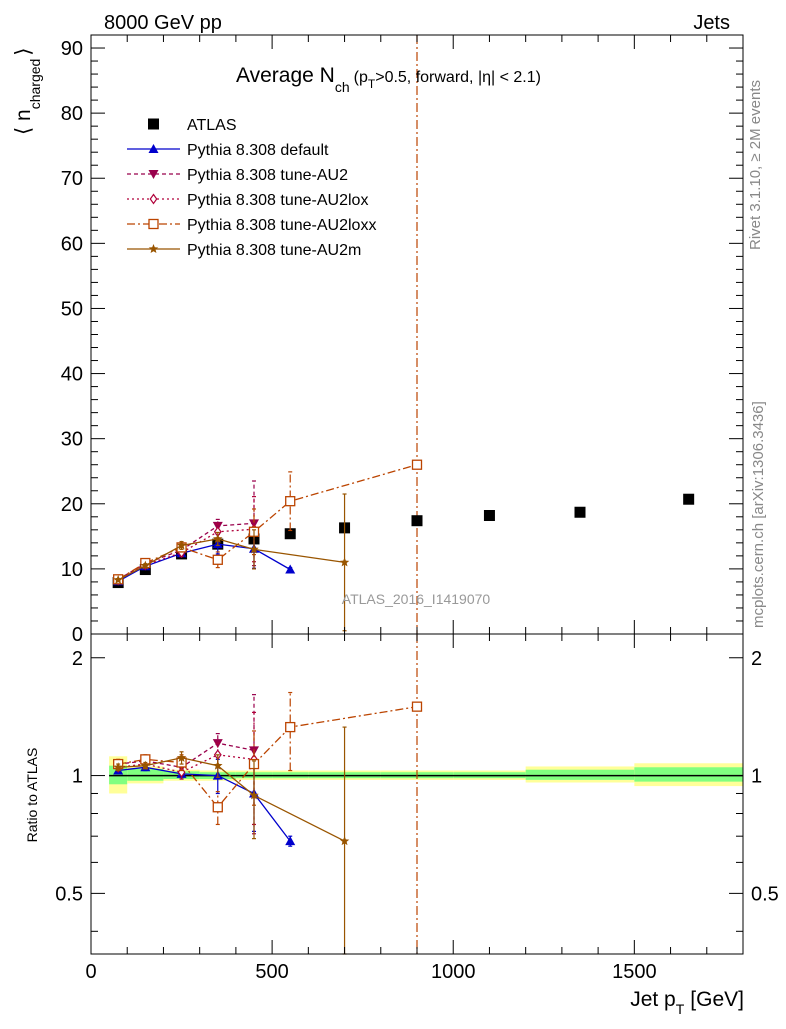 This screenshot has width=786, height=1029. Describe the element at coordinates (163, 23) in the screenshot. I see `header-left: 8000 GeV pp` at that location.